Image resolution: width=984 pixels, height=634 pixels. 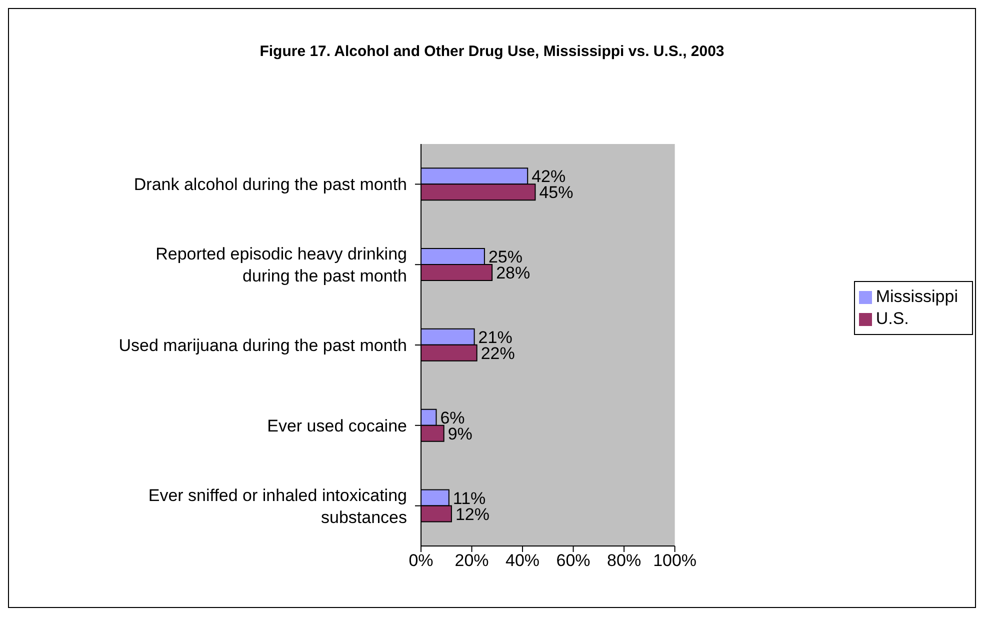 I want to click on x-tick-label: 60%, so click(x=573, y=560).